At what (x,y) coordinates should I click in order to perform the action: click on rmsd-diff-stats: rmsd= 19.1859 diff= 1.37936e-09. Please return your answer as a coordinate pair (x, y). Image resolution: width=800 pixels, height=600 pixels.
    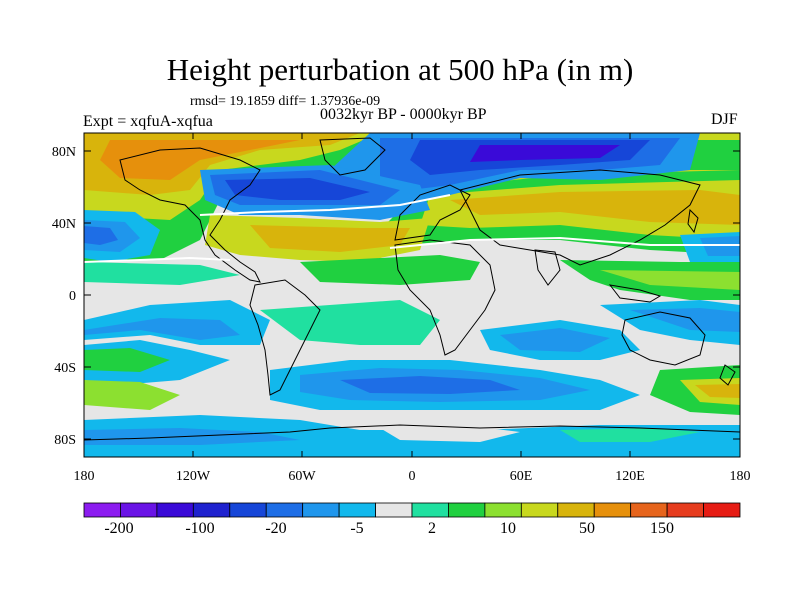
    Looking at the image, I should click on (285, 101).